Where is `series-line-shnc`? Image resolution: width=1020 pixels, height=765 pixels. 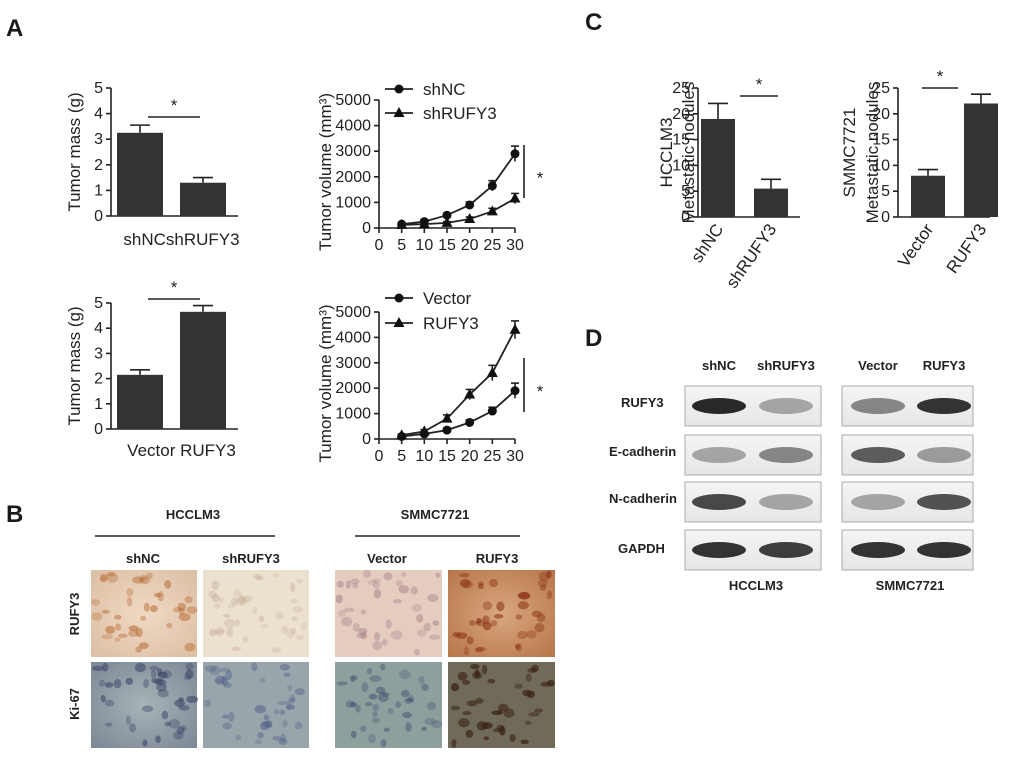 series-line-shnc is located at coordinates (458, 189).